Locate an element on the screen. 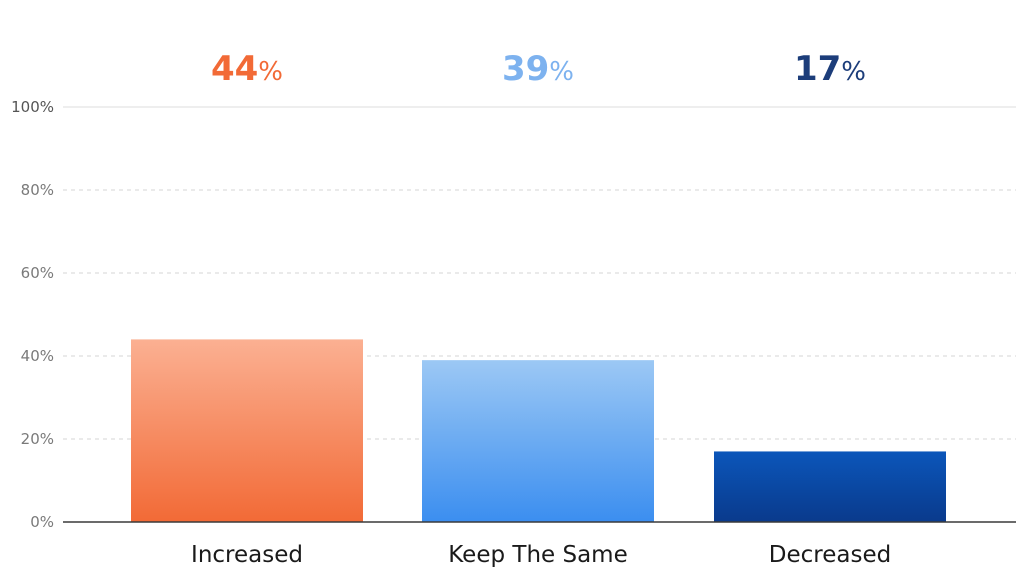 Image resolution: width=1024 pixels, height=588 pixels. y-tick-label: 60% is located at coordinates (37, 273).